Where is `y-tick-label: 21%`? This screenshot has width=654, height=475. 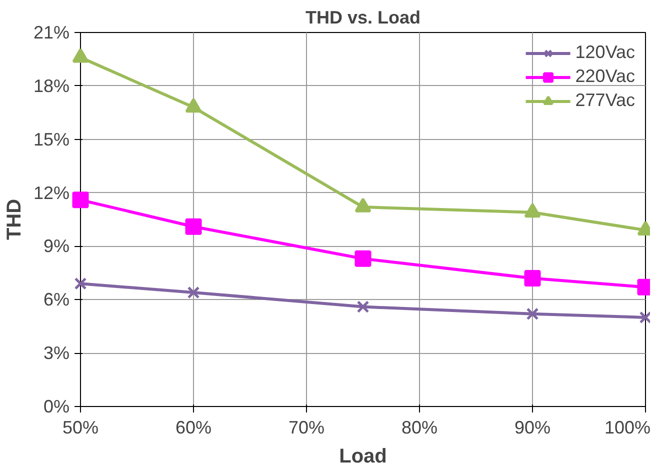
y-tick-label: 21% is located at coordinates (51, 32).